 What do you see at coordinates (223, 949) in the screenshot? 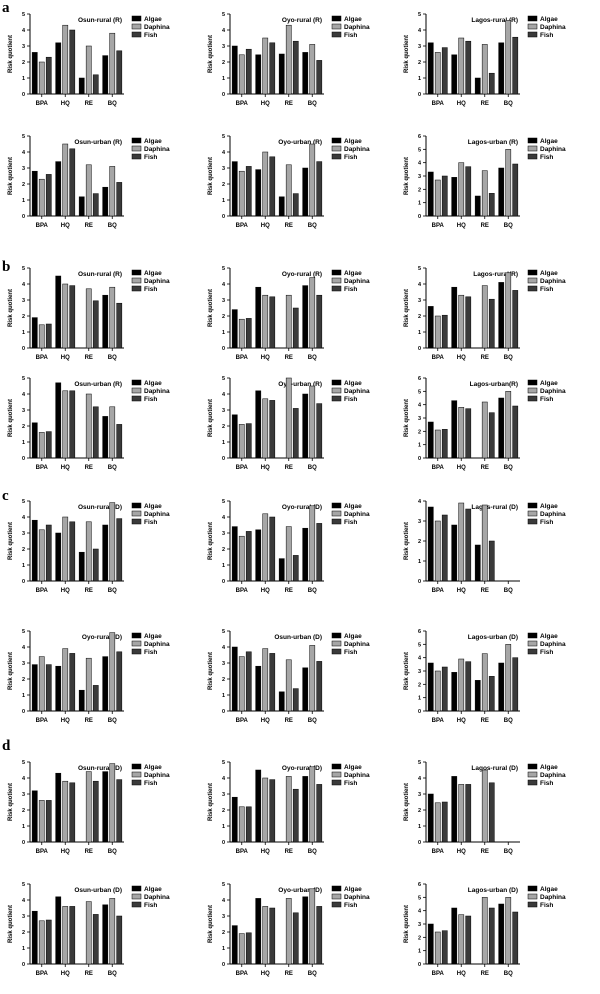
I see `y-tick-label: 1` at bounding box center [223, 949].